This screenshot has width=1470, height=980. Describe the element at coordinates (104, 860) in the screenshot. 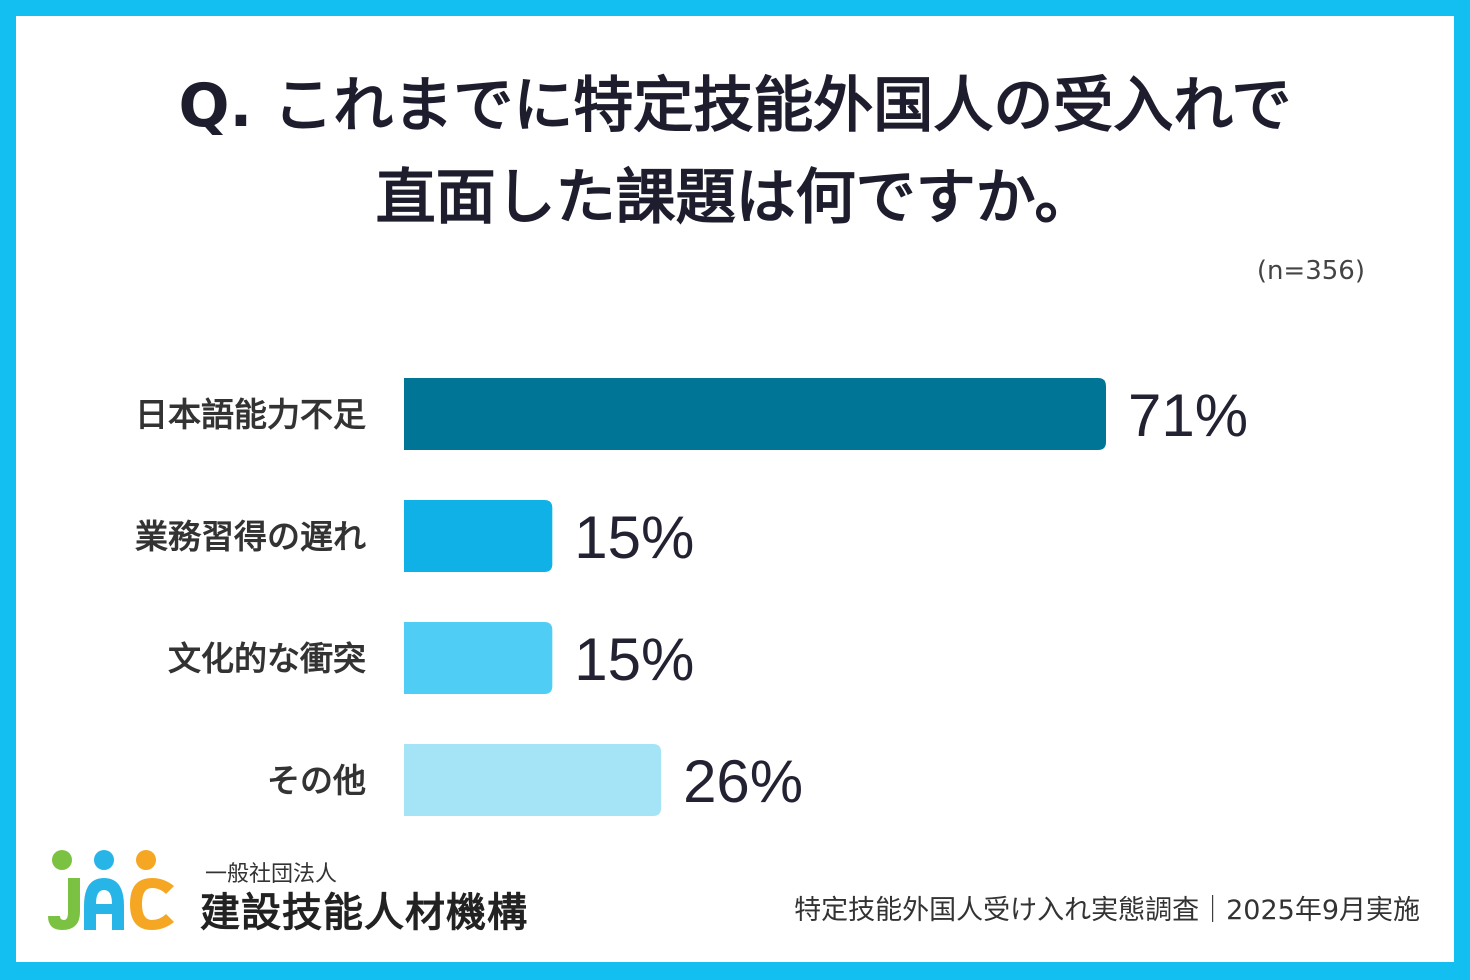

I see `logo-dot-blue-icon` at that location.